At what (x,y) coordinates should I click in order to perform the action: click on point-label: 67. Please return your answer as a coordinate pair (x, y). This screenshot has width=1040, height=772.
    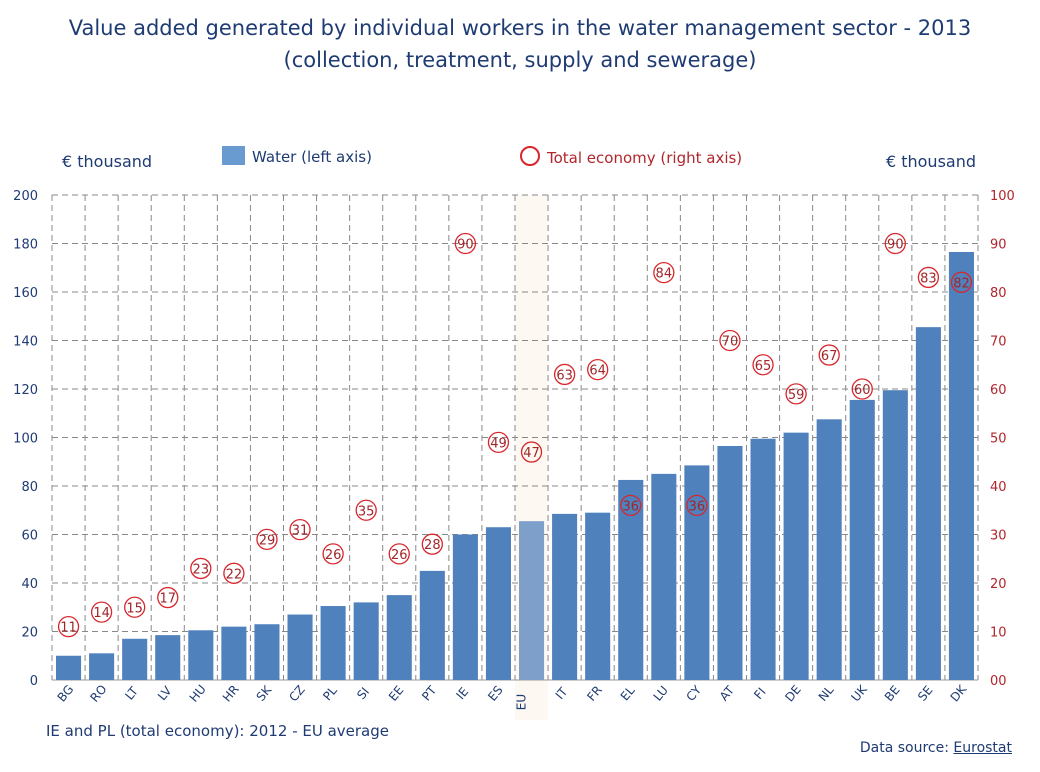
    Looking at the image, I should click on (829, 356).